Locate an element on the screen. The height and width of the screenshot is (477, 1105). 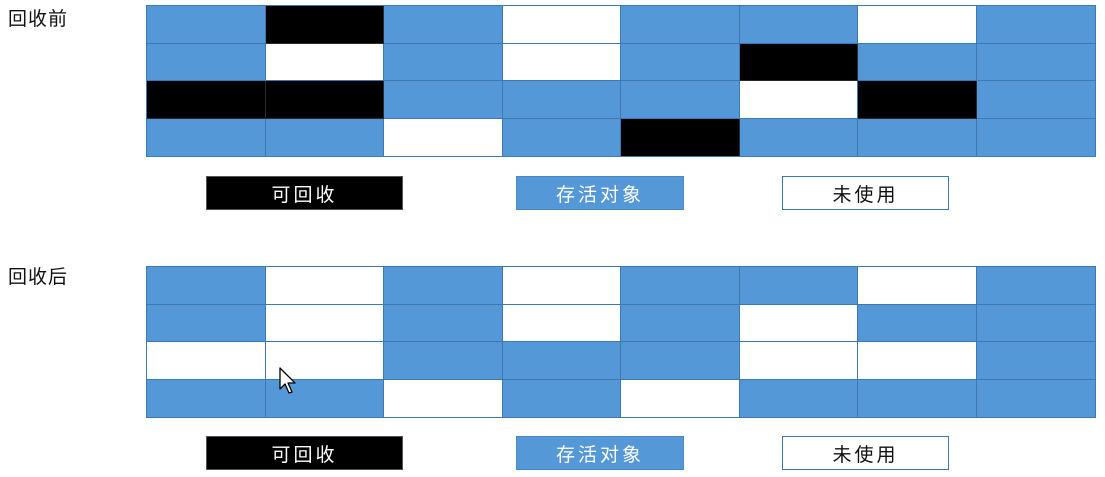
legend-live-after: 存活对象 is located at coordinates (600, 453).